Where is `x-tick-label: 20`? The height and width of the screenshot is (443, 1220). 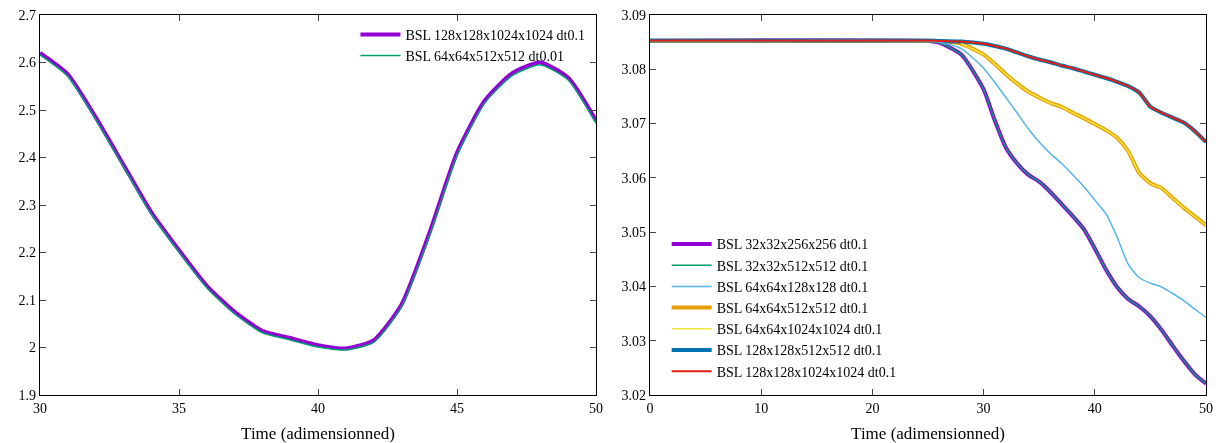 x-tick-label: 20 is located at coordinates (872, 408).